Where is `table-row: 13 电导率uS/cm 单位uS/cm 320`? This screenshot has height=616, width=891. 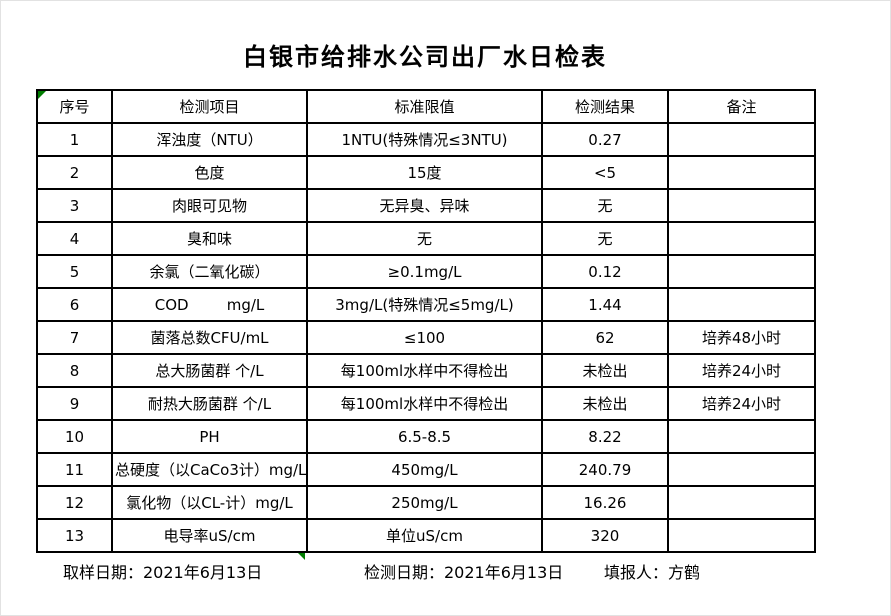 table-row: 13 电导率uS/cm 单位uS/cm 320 is located at coordinates (426, 535).